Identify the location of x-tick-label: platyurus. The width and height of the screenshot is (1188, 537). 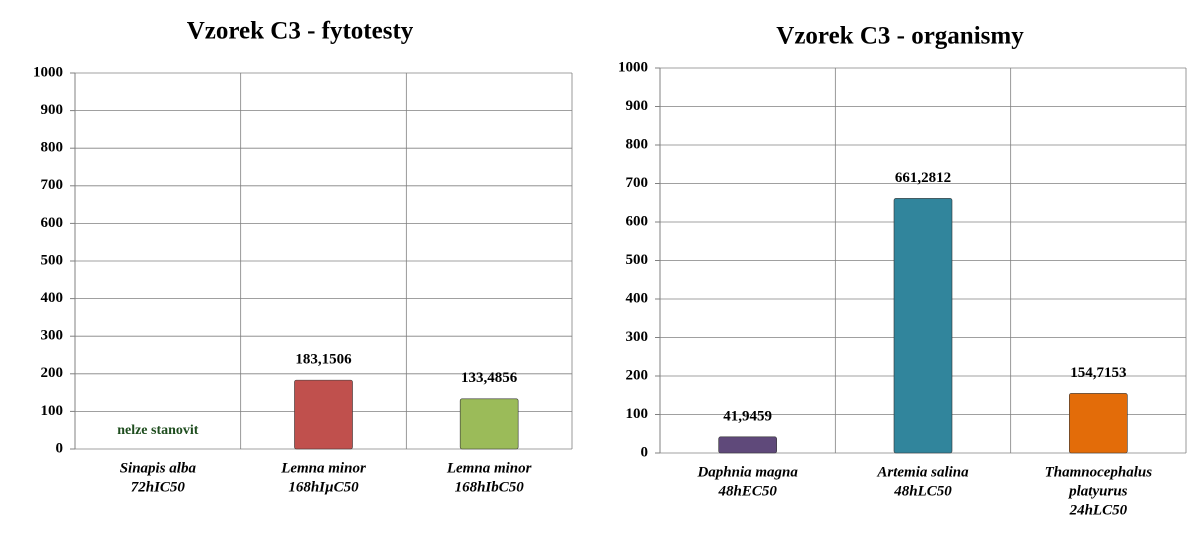
(1097, 491).